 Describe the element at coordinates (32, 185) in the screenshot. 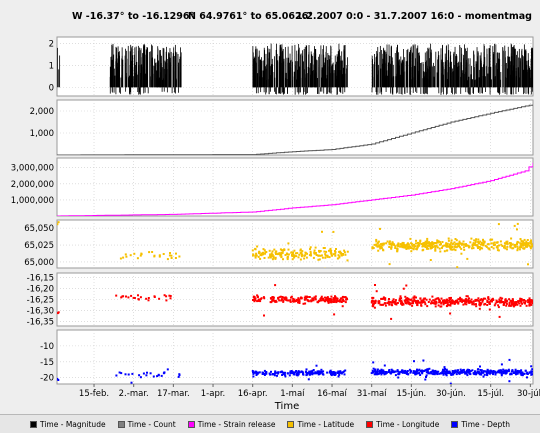

I see `y-tick-label: 2,000,000` at that location.